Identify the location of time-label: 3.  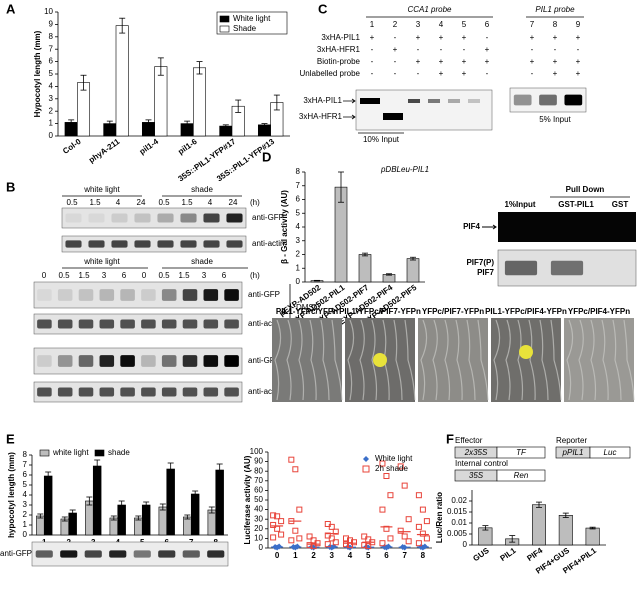
(104, 275).